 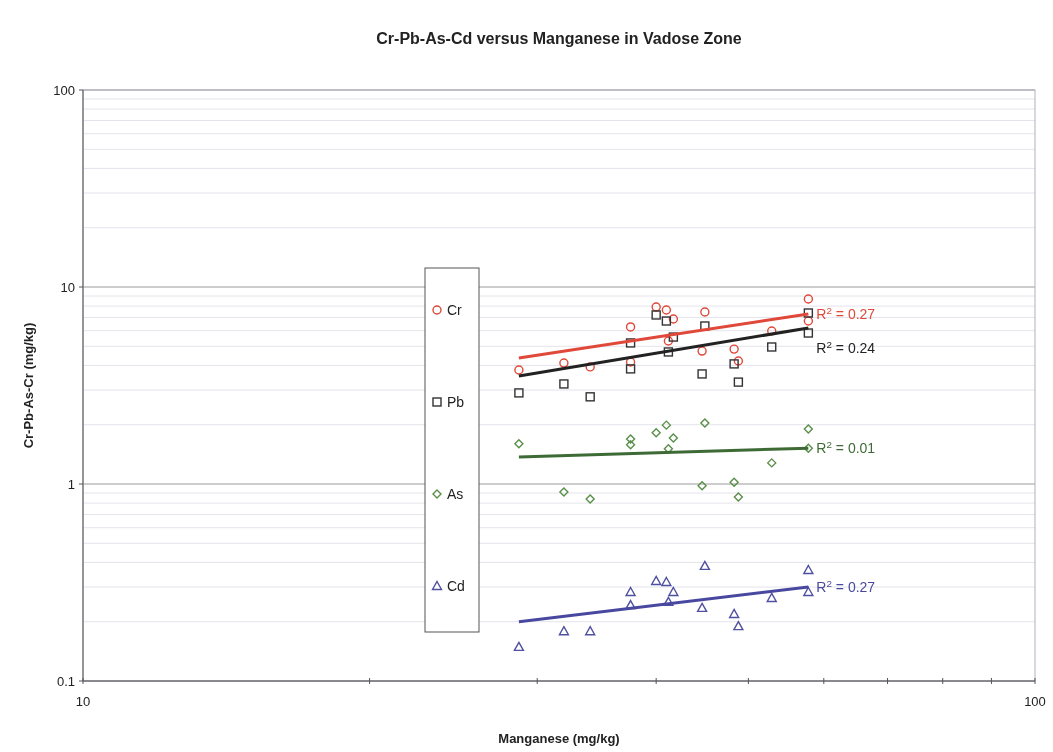 What do you see at coordinates (846, 347) in the screenshot?
I see `annotation: R$^{2}$ = 0.24` at bounding box center [846, 347].